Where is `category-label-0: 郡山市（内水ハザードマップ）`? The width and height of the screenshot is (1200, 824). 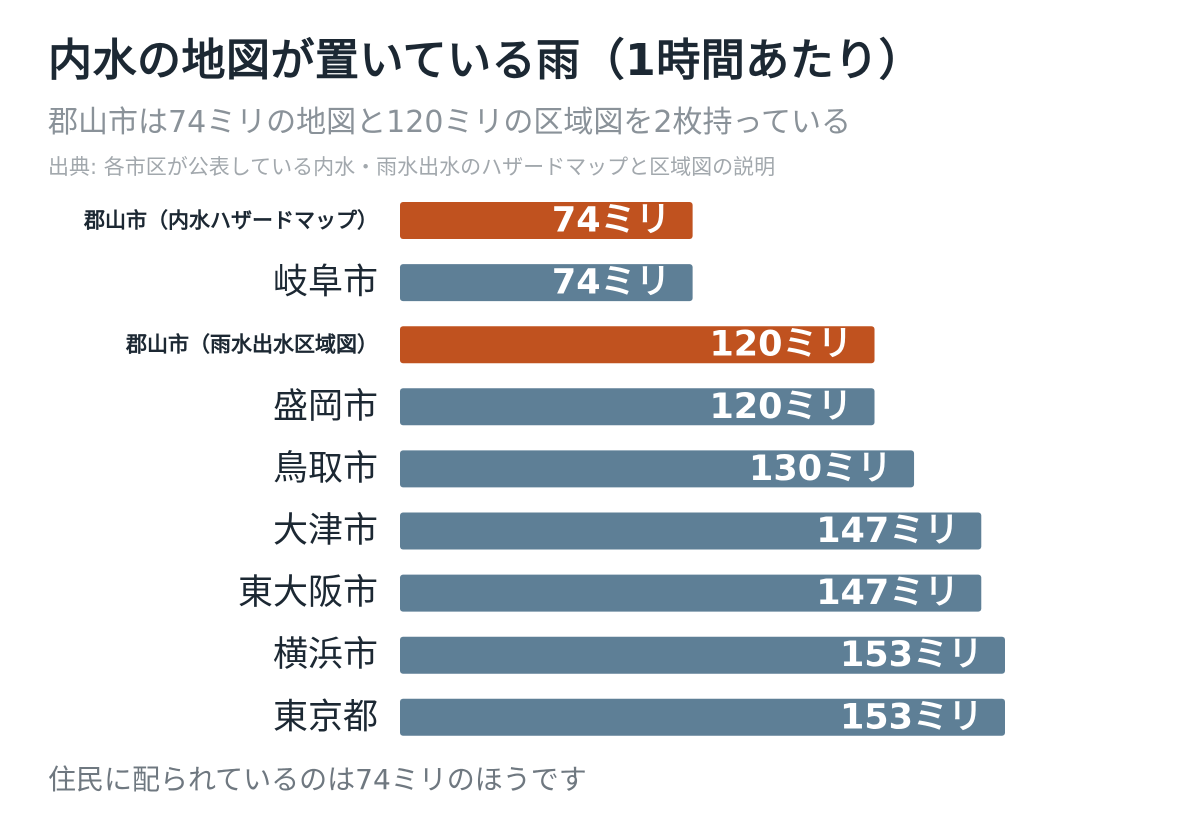
category-label-0: 郡山市（内水ハザードマップ） is located at coordinates (230, 221).